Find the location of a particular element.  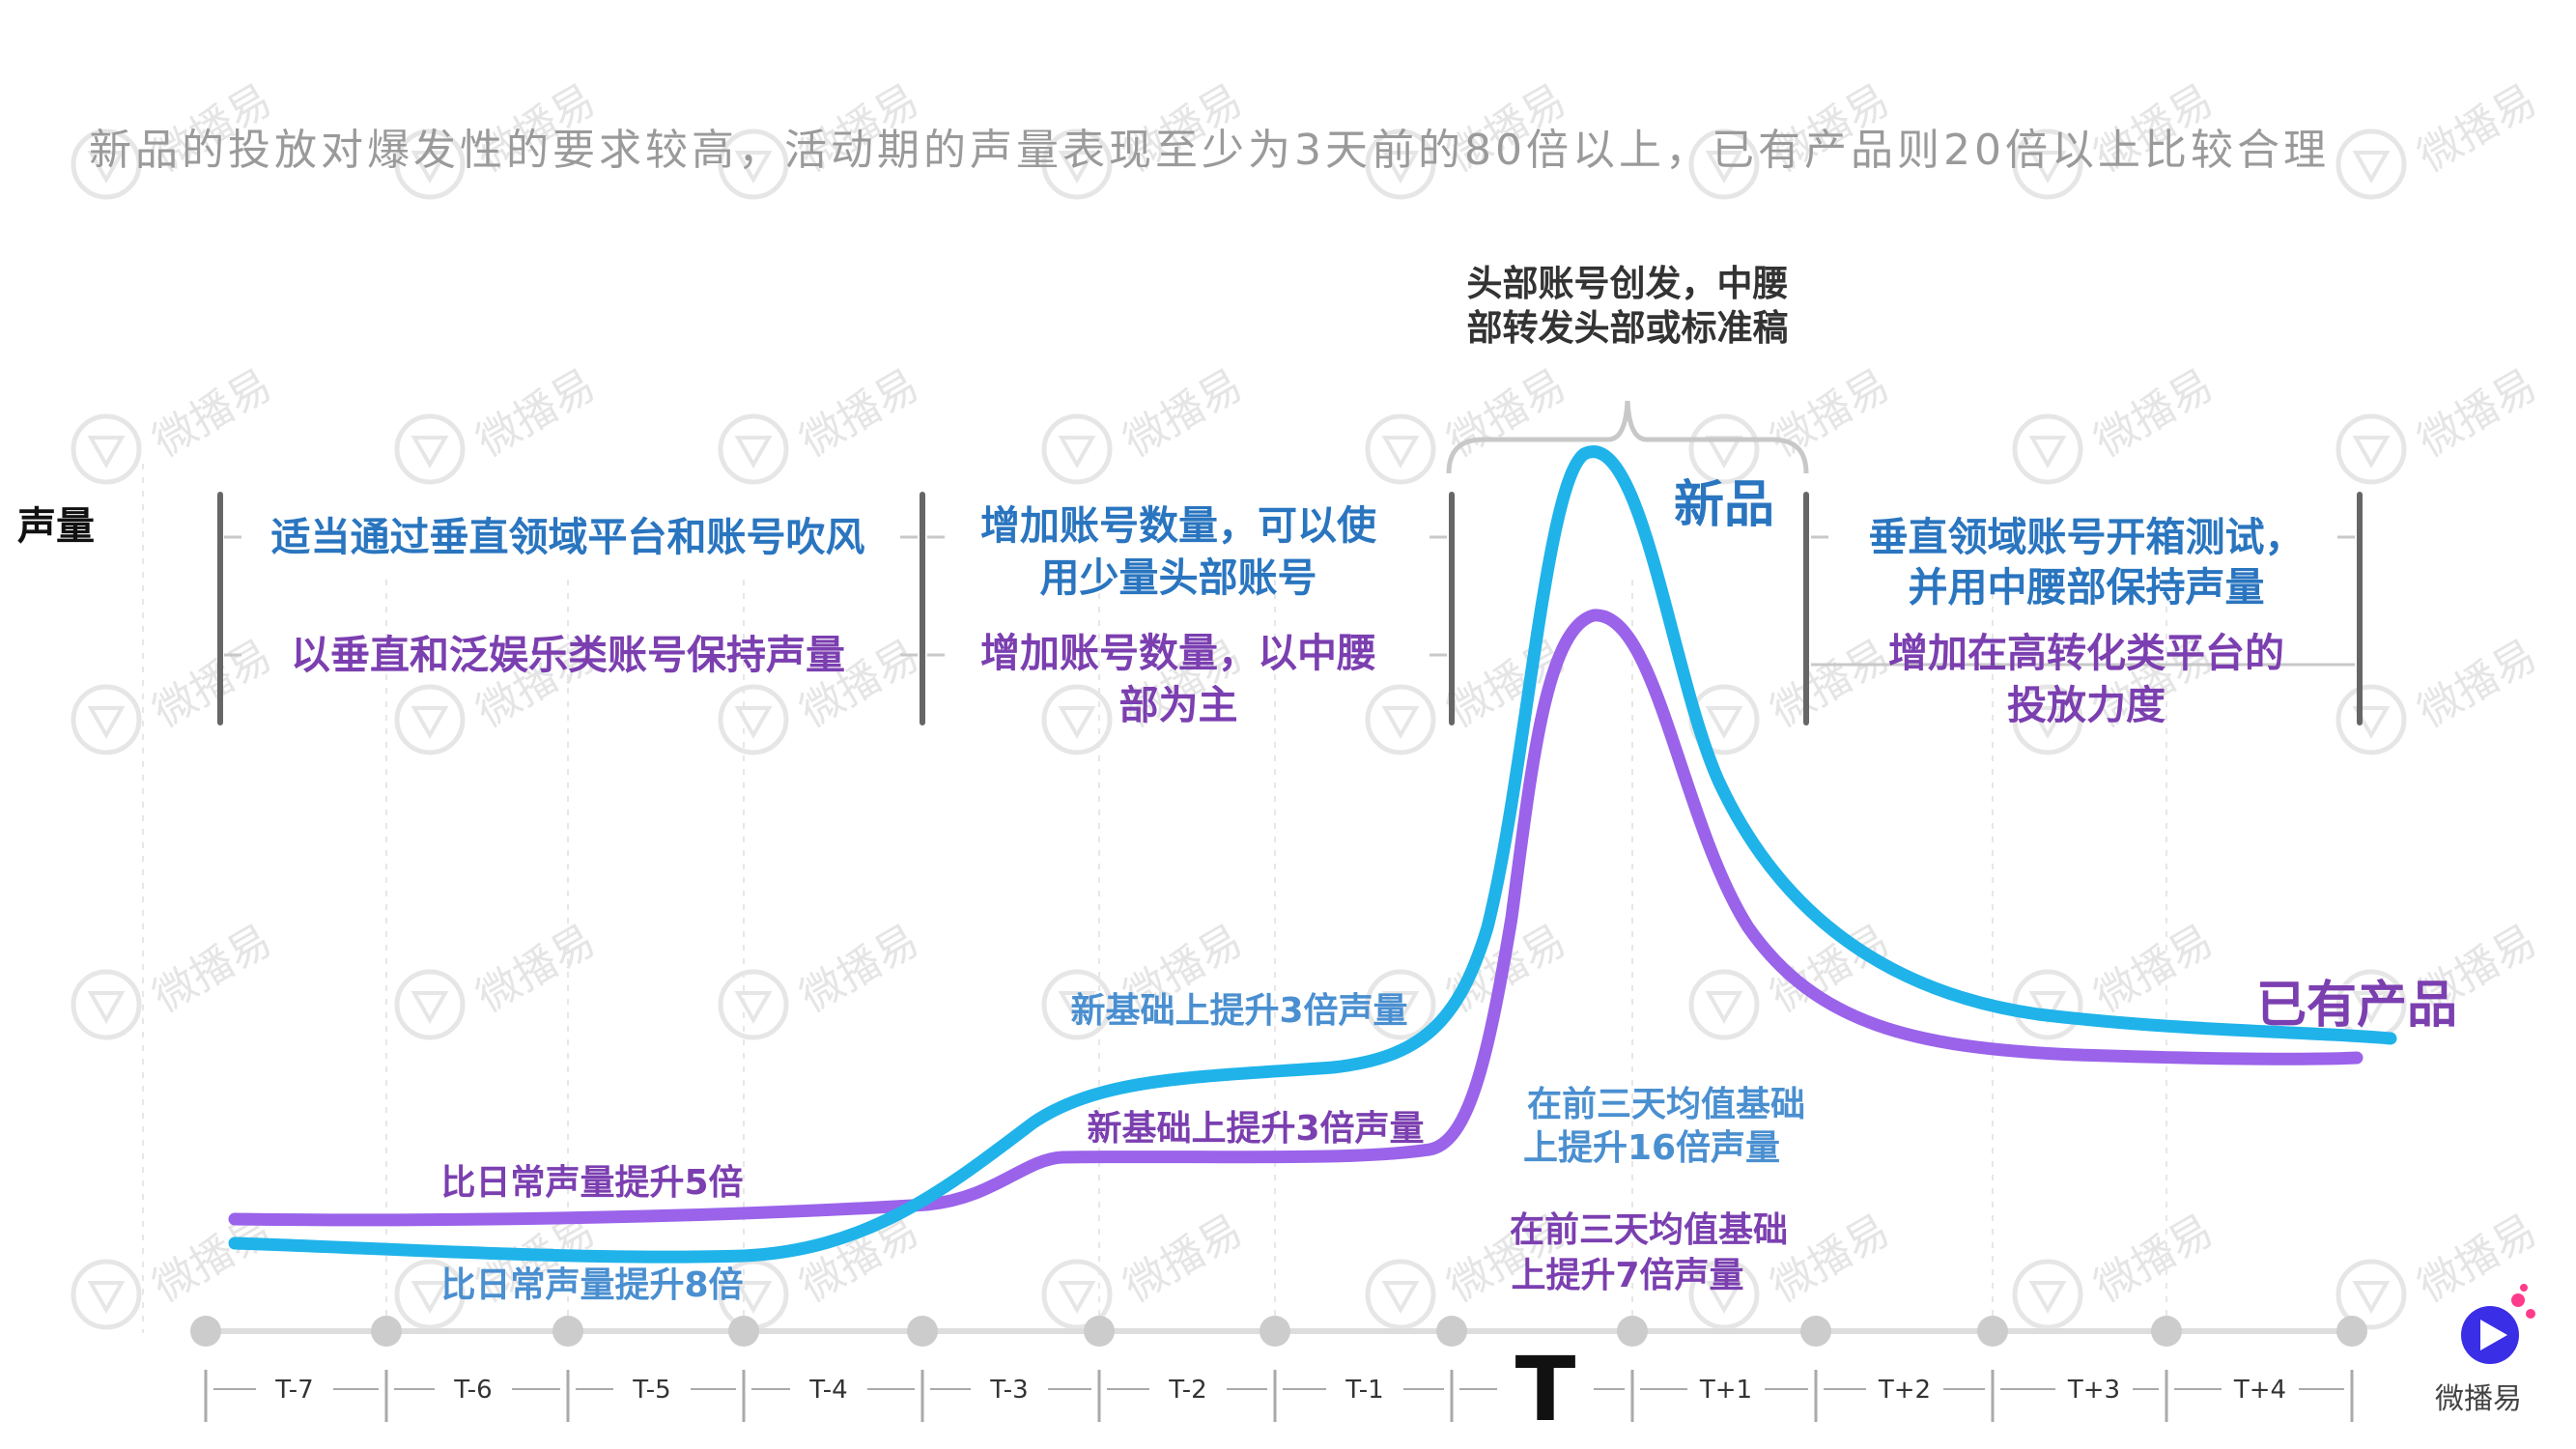

phase-arrows is located at coordinates (1289, 601).